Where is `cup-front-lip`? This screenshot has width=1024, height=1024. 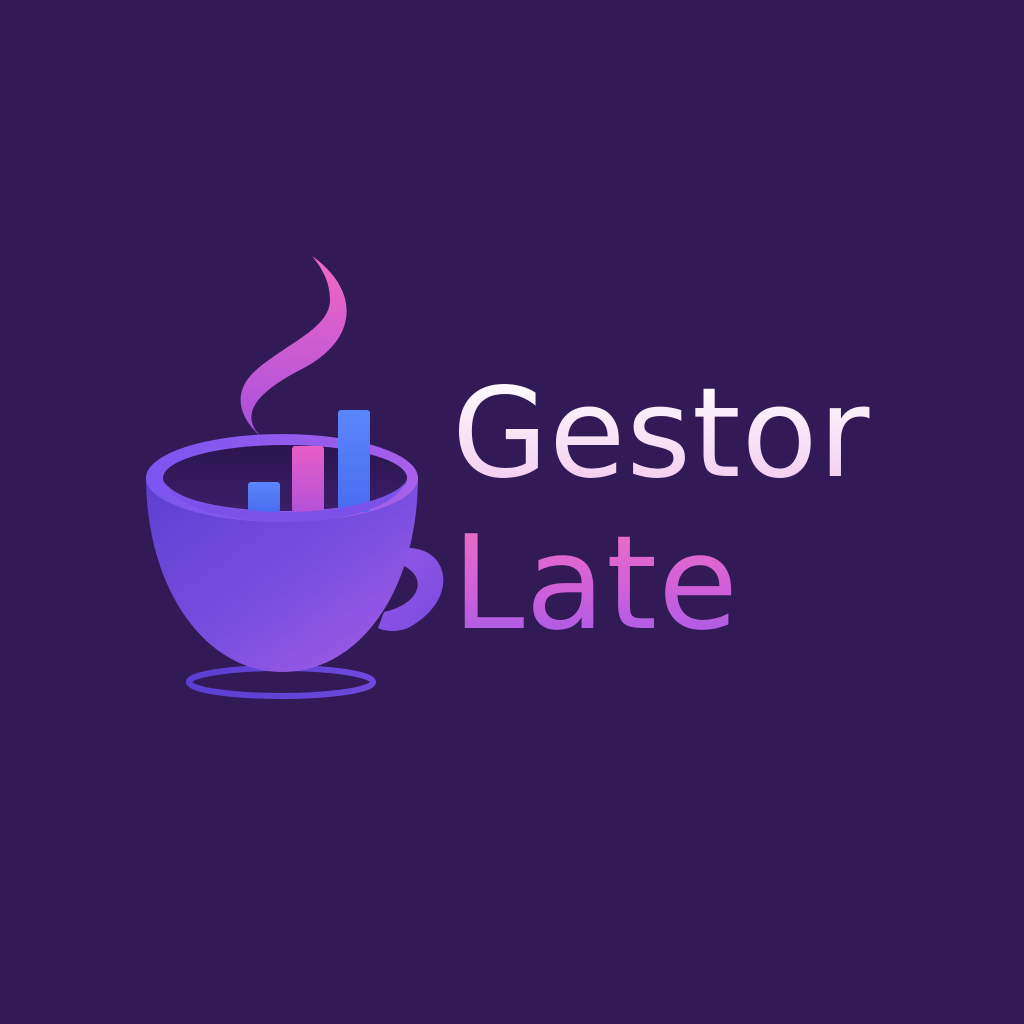
cup-front-lip is located at coordinates (285, 500).